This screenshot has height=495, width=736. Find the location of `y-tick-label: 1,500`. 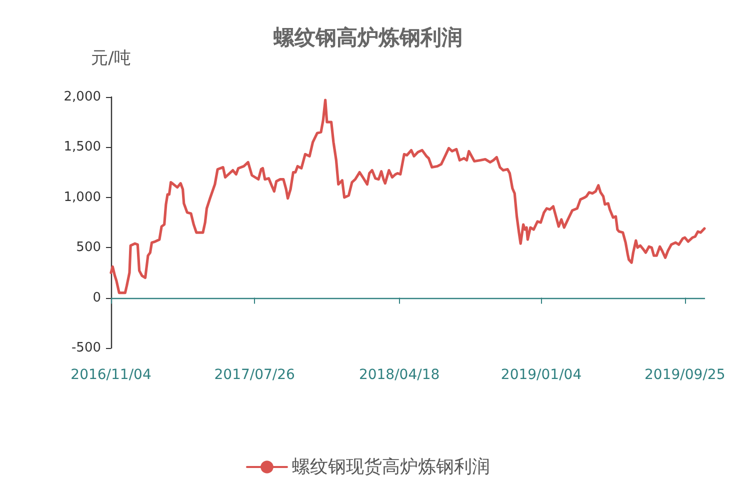

y-tick-label: 1,500 is located at coordinates (82, 147).